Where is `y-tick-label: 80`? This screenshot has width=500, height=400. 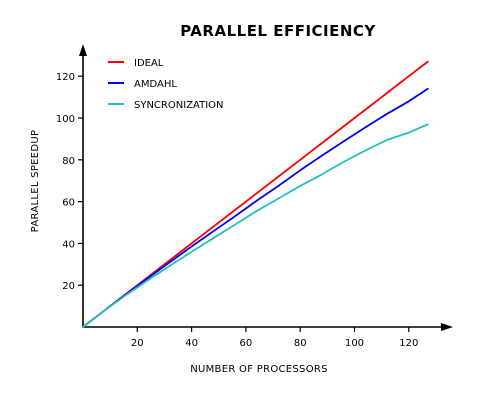
y-tick-label: 80 is located at coordinates (68, 161).